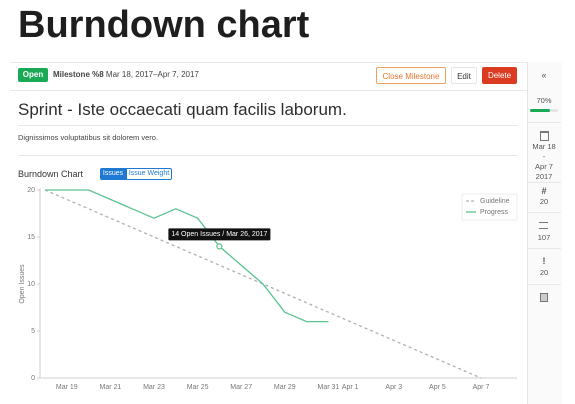 The width and height of the screenshot is (575, 404). Describe the element at coordinates (154, 387) in the screenshot. I see `x-tick-label: Mar 23` at that location.